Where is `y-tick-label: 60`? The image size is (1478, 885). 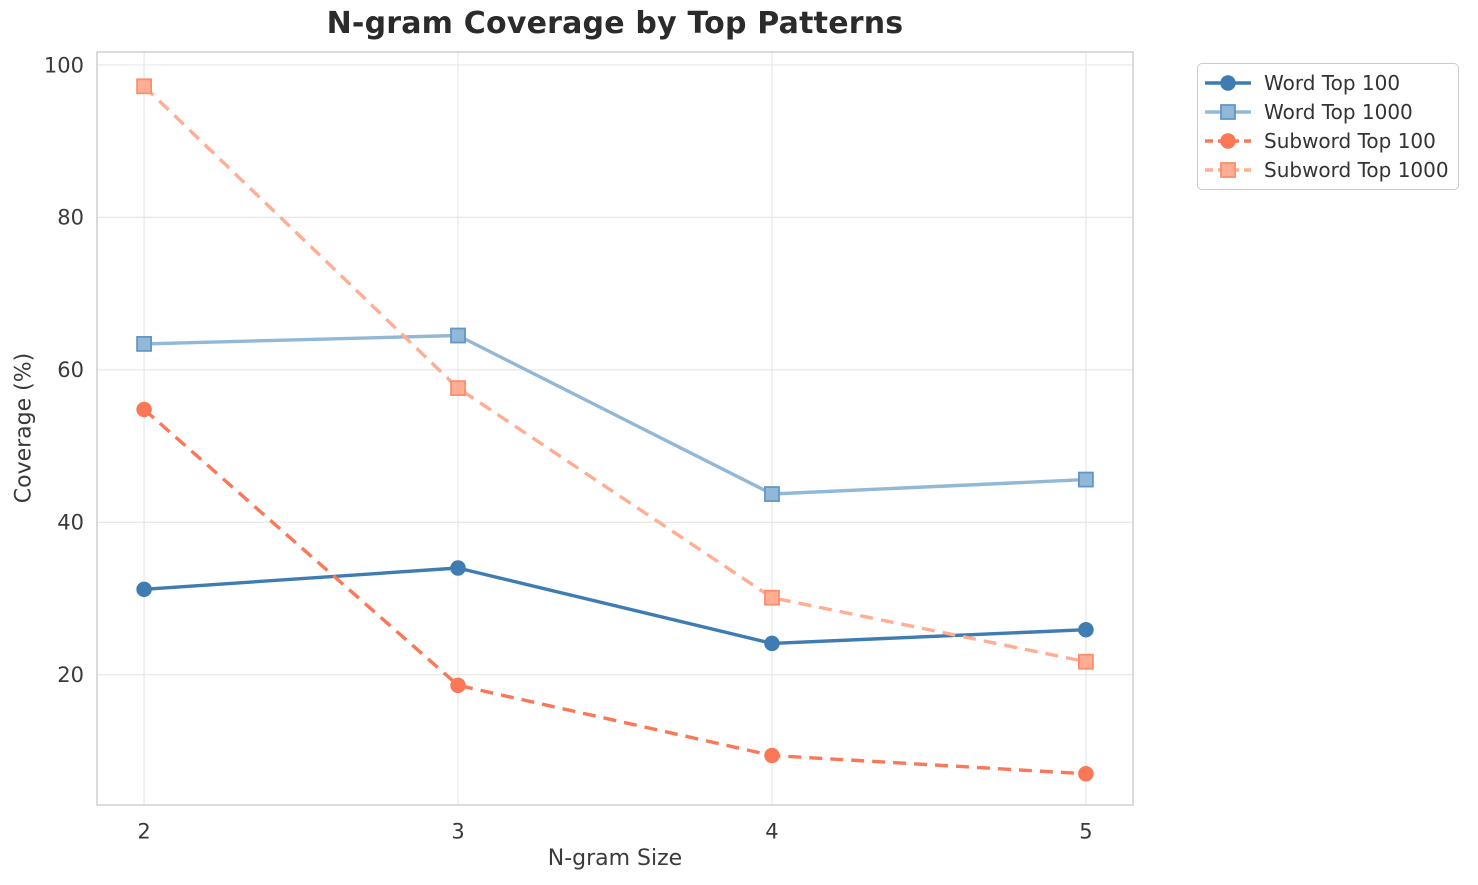 y-tick-label: 60 is located at coordinates (70, 370).